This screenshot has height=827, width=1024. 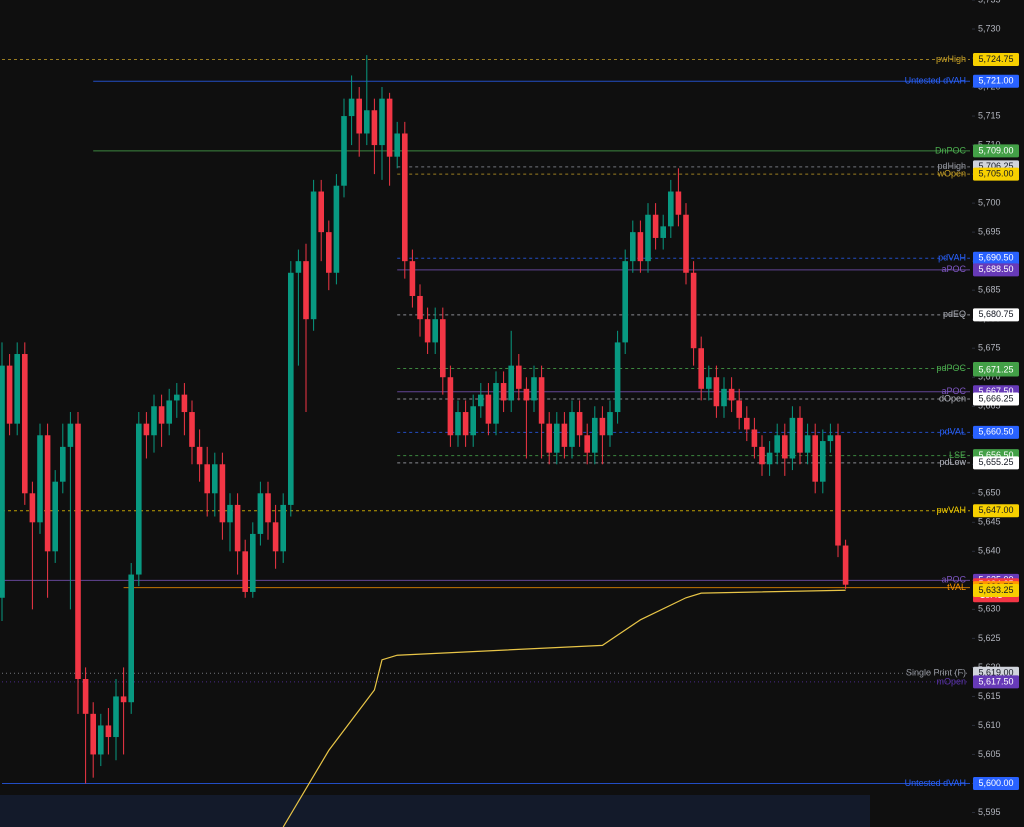 I want to click on level-label: pdHigh, so click(x=951, y=166).